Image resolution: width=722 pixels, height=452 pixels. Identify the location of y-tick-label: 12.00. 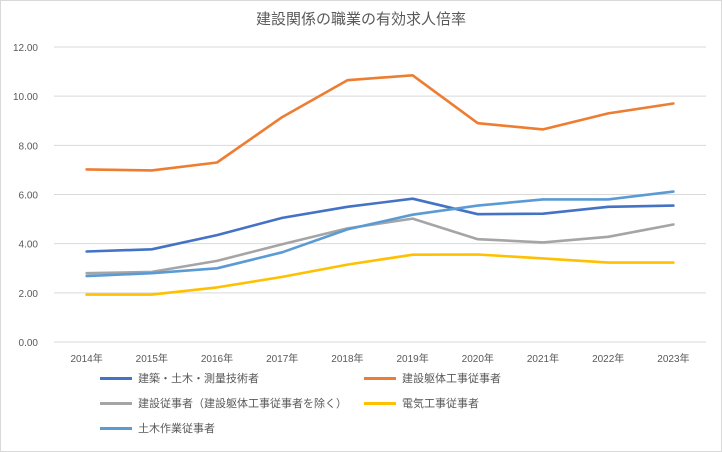
(25, 48).